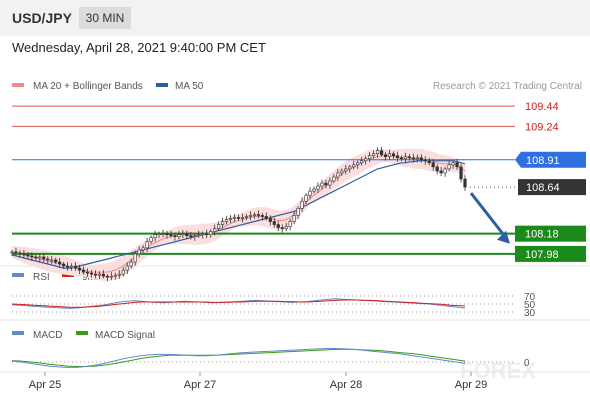  I want to click on ma50-legend-swatch, so click(162, 85).